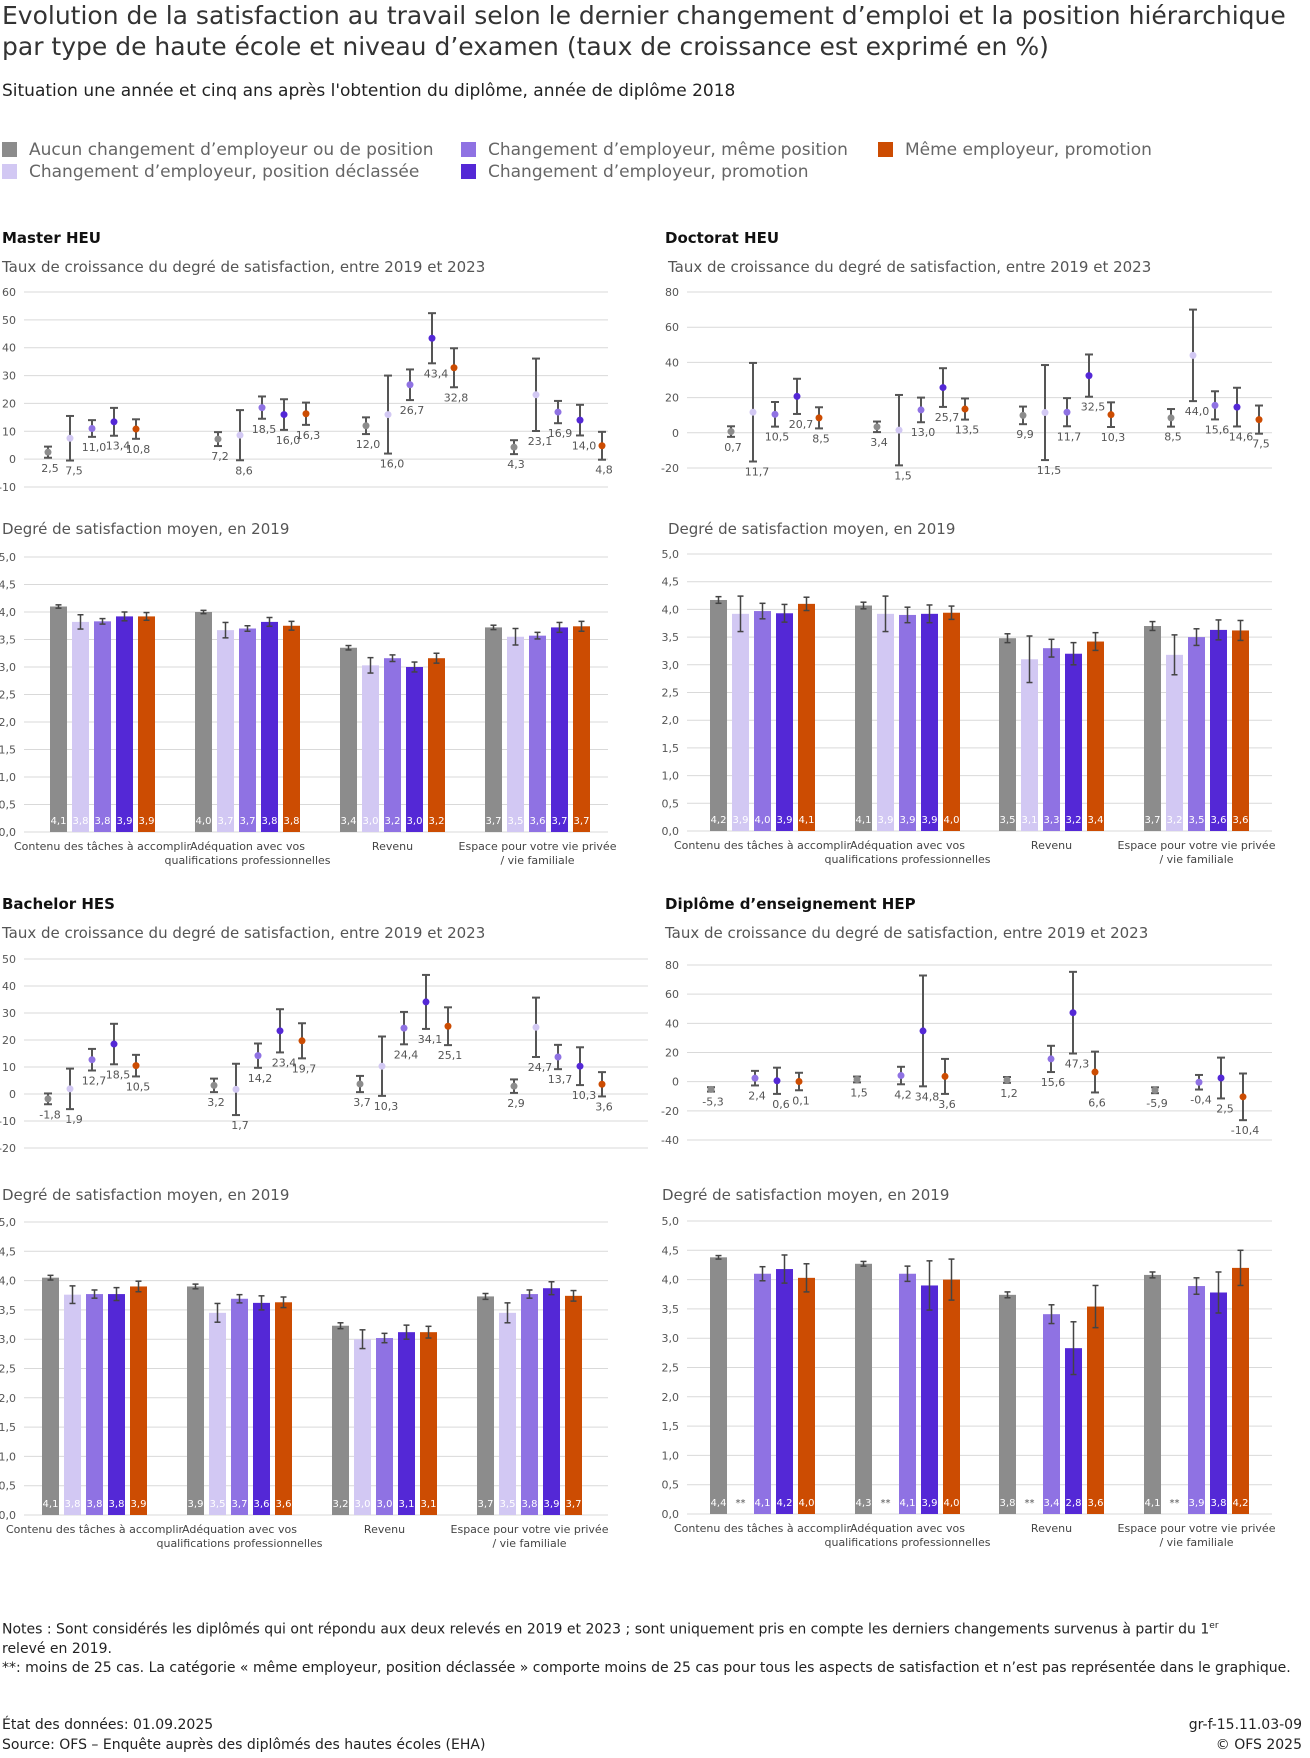 The image size is (1310, 1758). I want to click on panel-title-hep: Diplôme d’enseignement HEP, so click(790, 904).